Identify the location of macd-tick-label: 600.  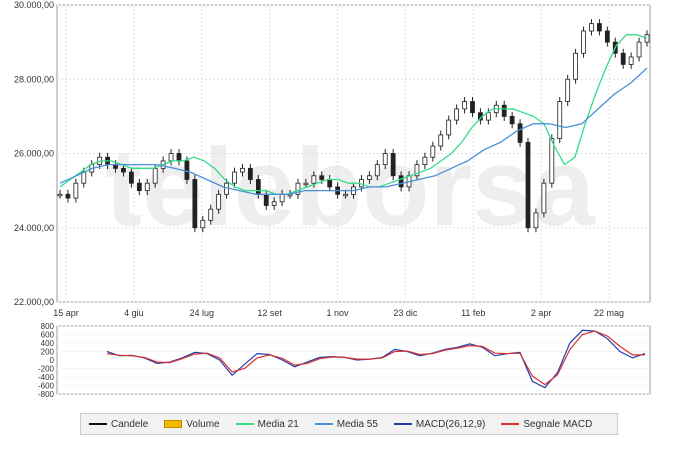
(48, 335).